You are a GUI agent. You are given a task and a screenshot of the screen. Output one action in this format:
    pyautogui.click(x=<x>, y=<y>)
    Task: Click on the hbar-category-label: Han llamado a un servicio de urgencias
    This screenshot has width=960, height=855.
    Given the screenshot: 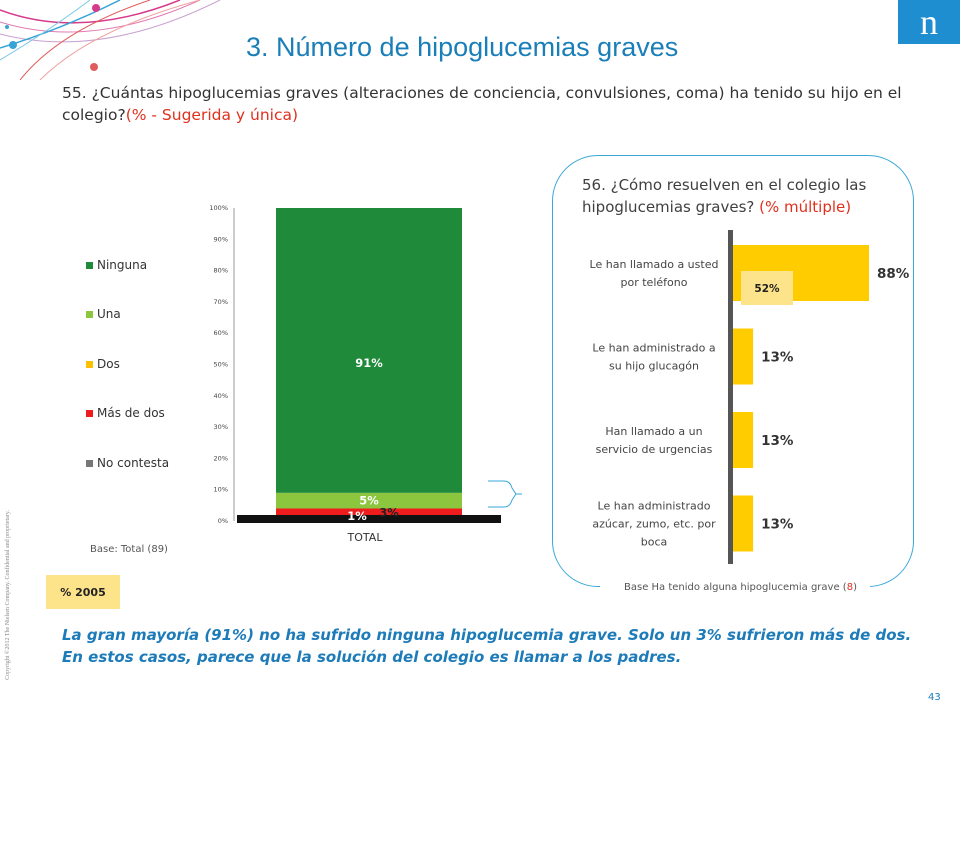 What is the action you would take?
    pyautogui.click(x=654, y=440)
    